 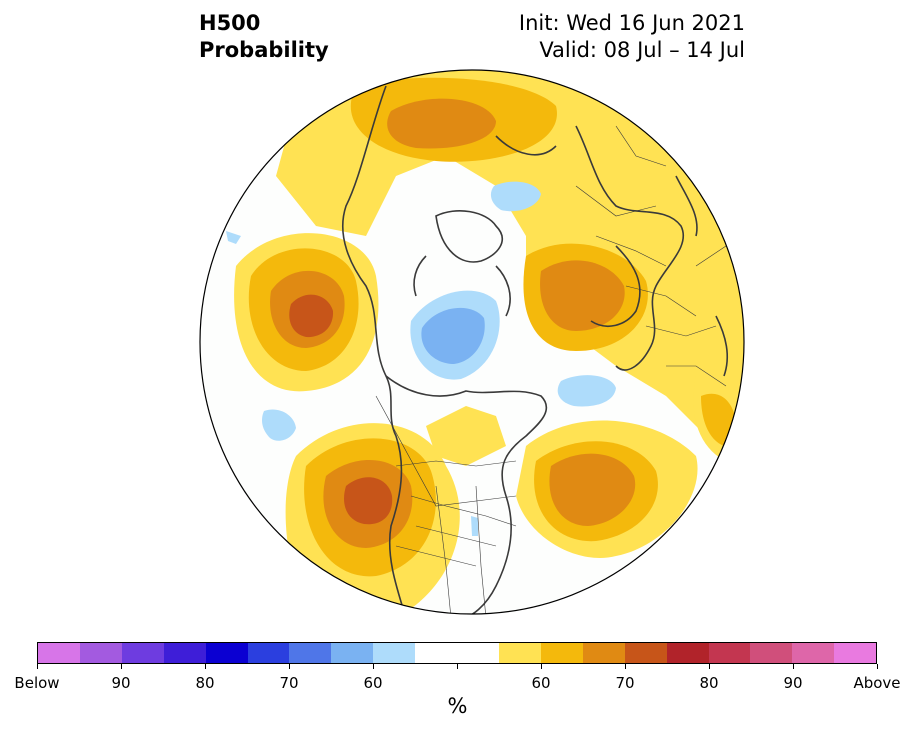 I want to click on colorbar-unit: %, so click(x=457, y=706).